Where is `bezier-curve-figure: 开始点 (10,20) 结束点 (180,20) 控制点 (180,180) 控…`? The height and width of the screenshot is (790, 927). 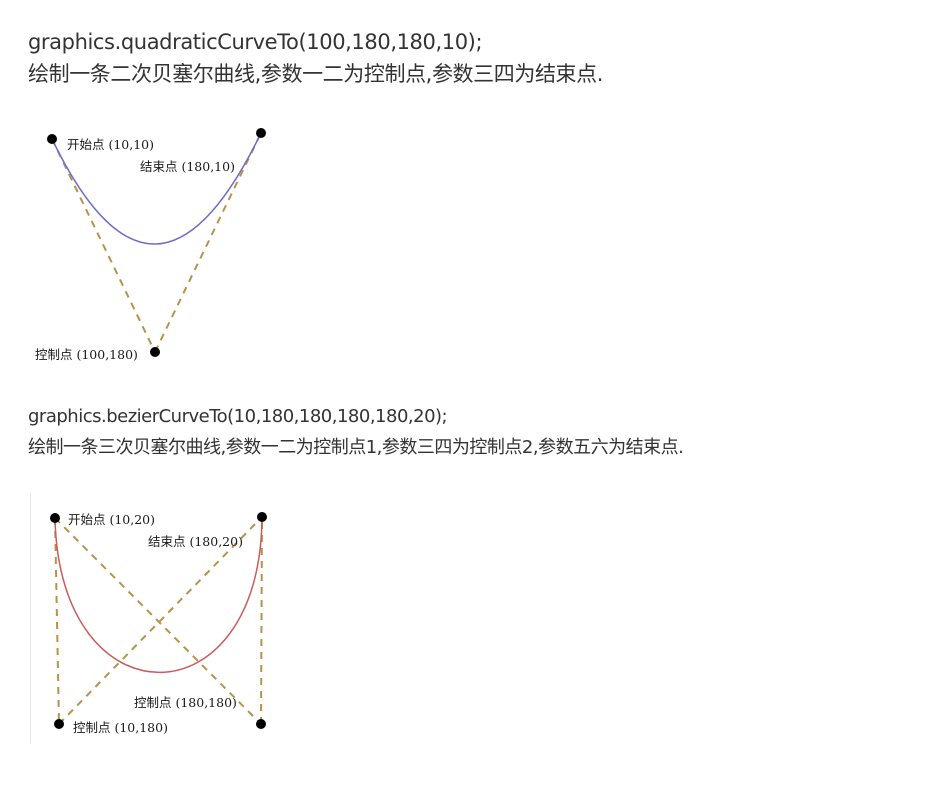
bezier-curve-figure: 开始点 (10,20) 结束点 (180,20) 控制点 (180,180) 控… is located at coordinates (155, 619).